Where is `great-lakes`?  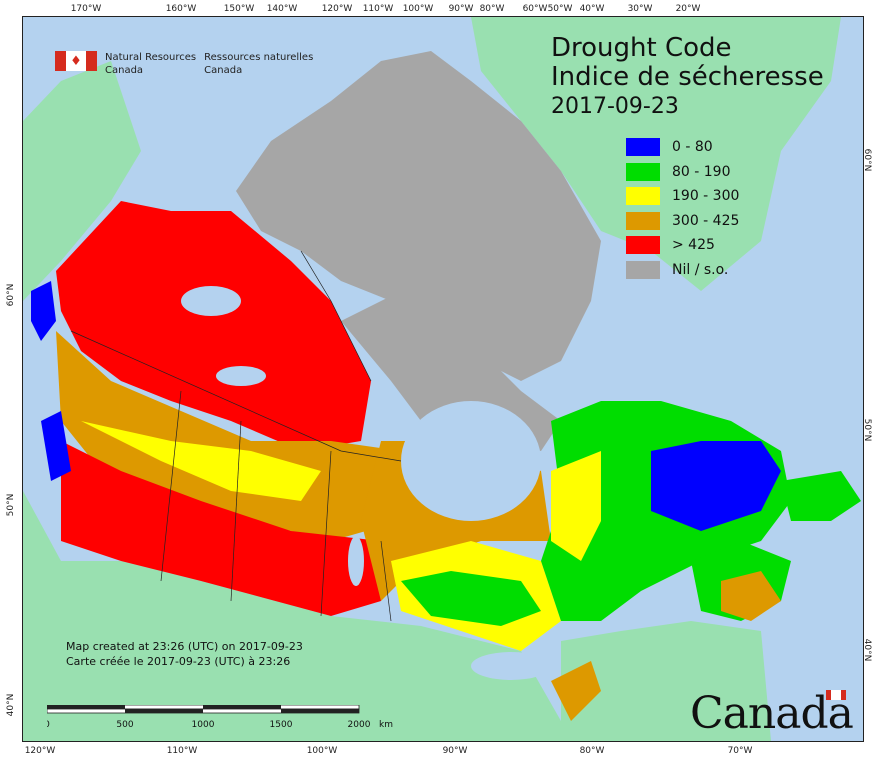 great-lakes is located at coordinates (511, 666).